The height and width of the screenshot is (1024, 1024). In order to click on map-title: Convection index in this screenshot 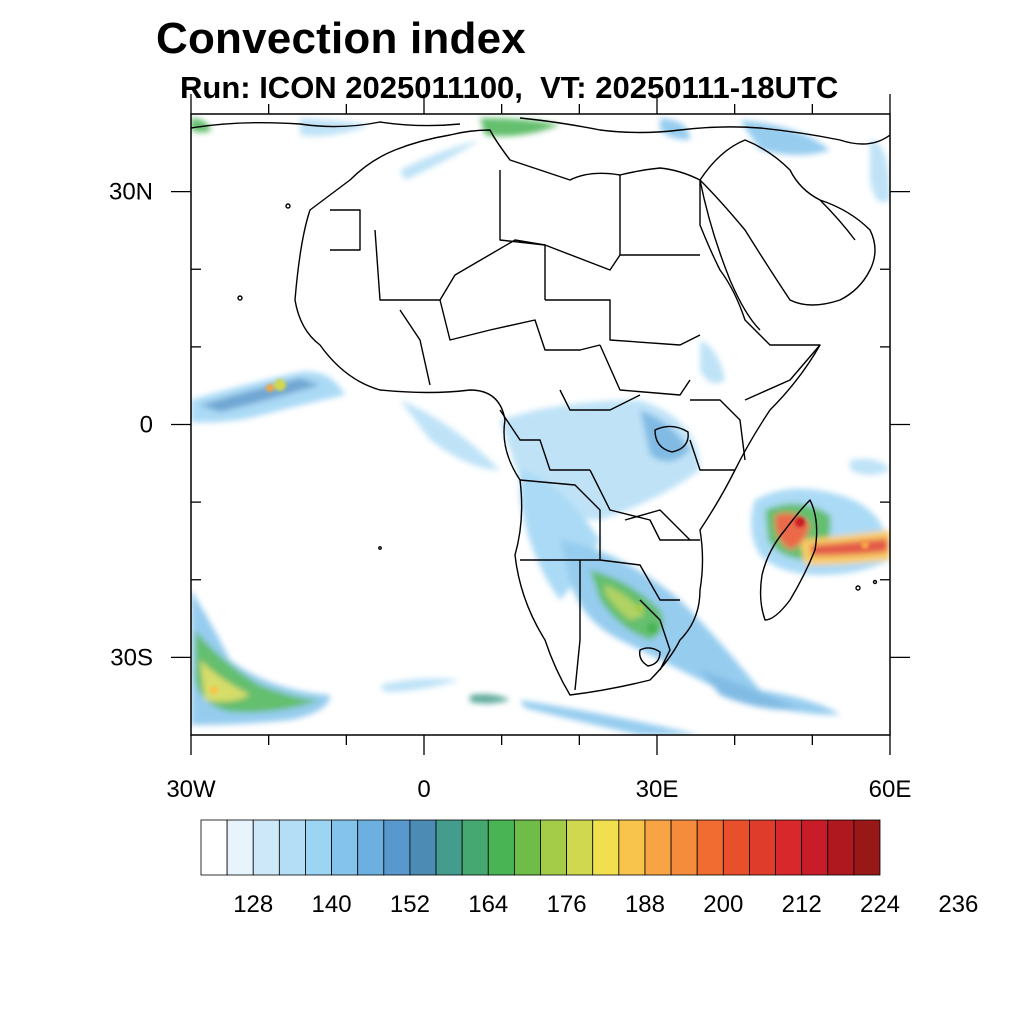, I will do `click(341, 38)`.